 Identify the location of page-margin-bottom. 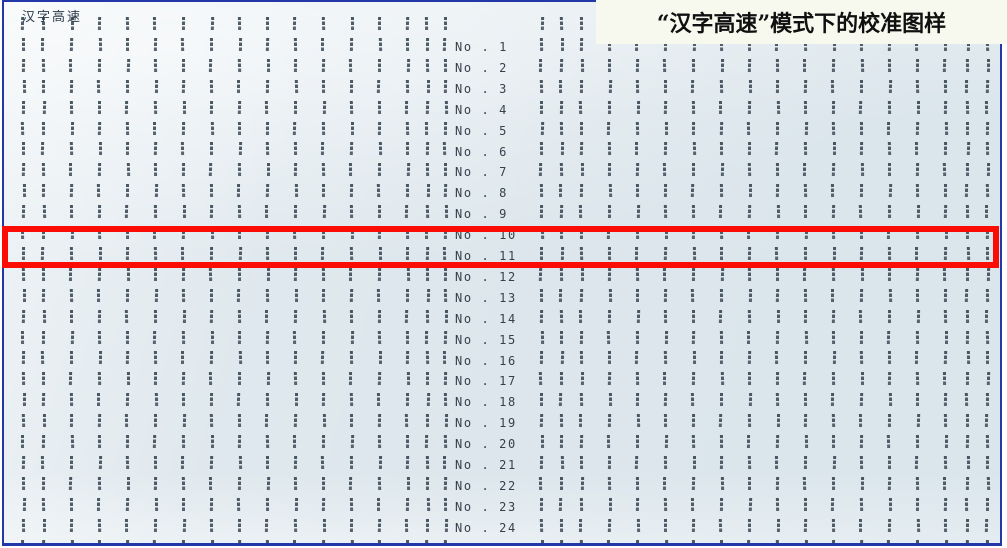
(503, 547).